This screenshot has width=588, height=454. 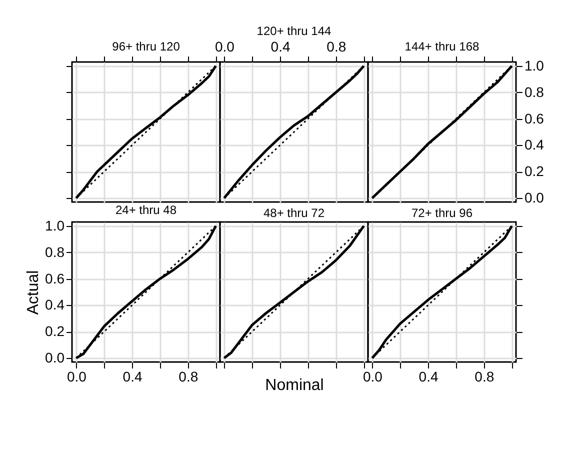 I want to click on chart-title: 24+ thru 48, so click(x=146, y=209).